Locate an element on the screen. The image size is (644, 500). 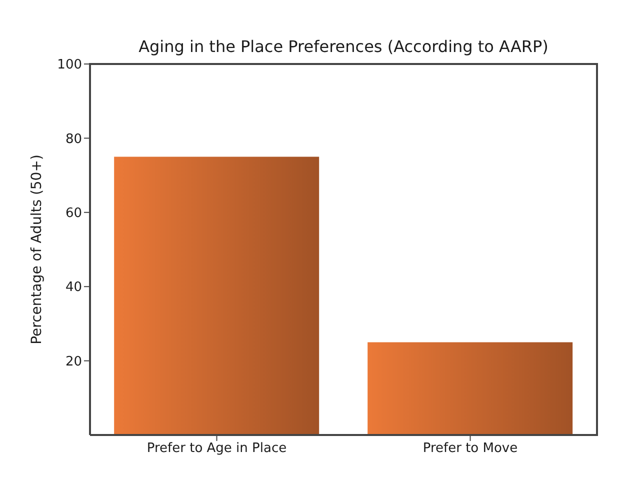
y-tick-label: 20 is located at coordinates (73, 362).